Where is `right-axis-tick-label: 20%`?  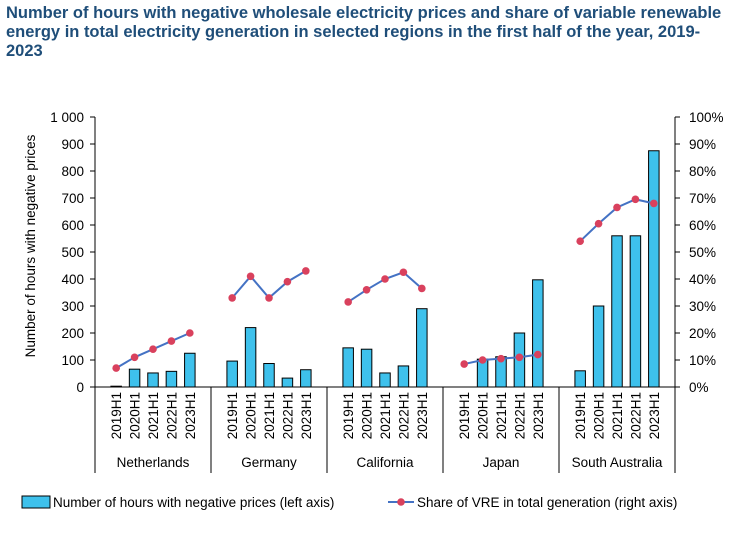
right-axis-tick-label: 20% is located at coordinates (702, 333).